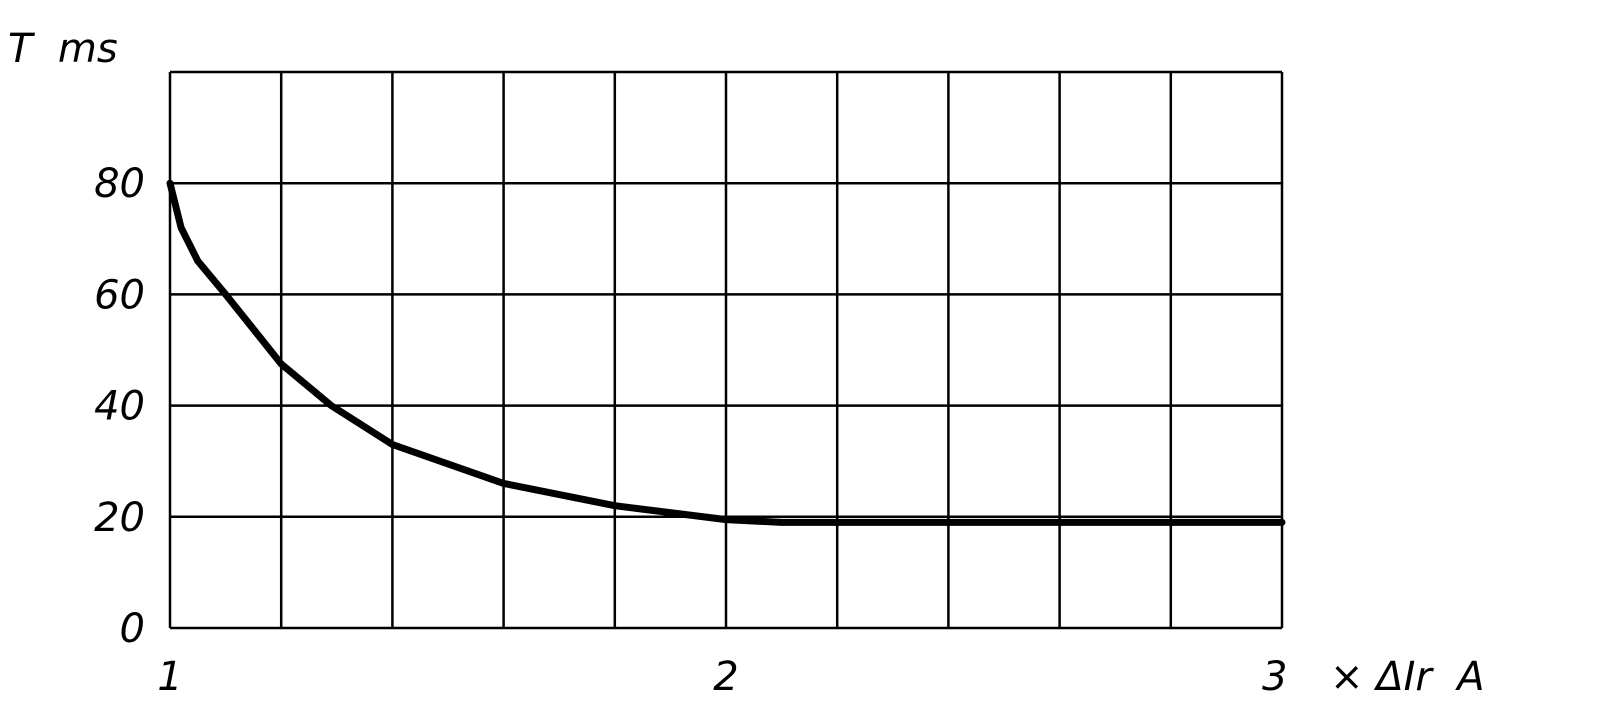 Image resolution: width=1600 pixels, height=709 pixels. Describe the element at coordinates (119, 518) in the screenshot. I see `y-tick-label: 20` at that location.